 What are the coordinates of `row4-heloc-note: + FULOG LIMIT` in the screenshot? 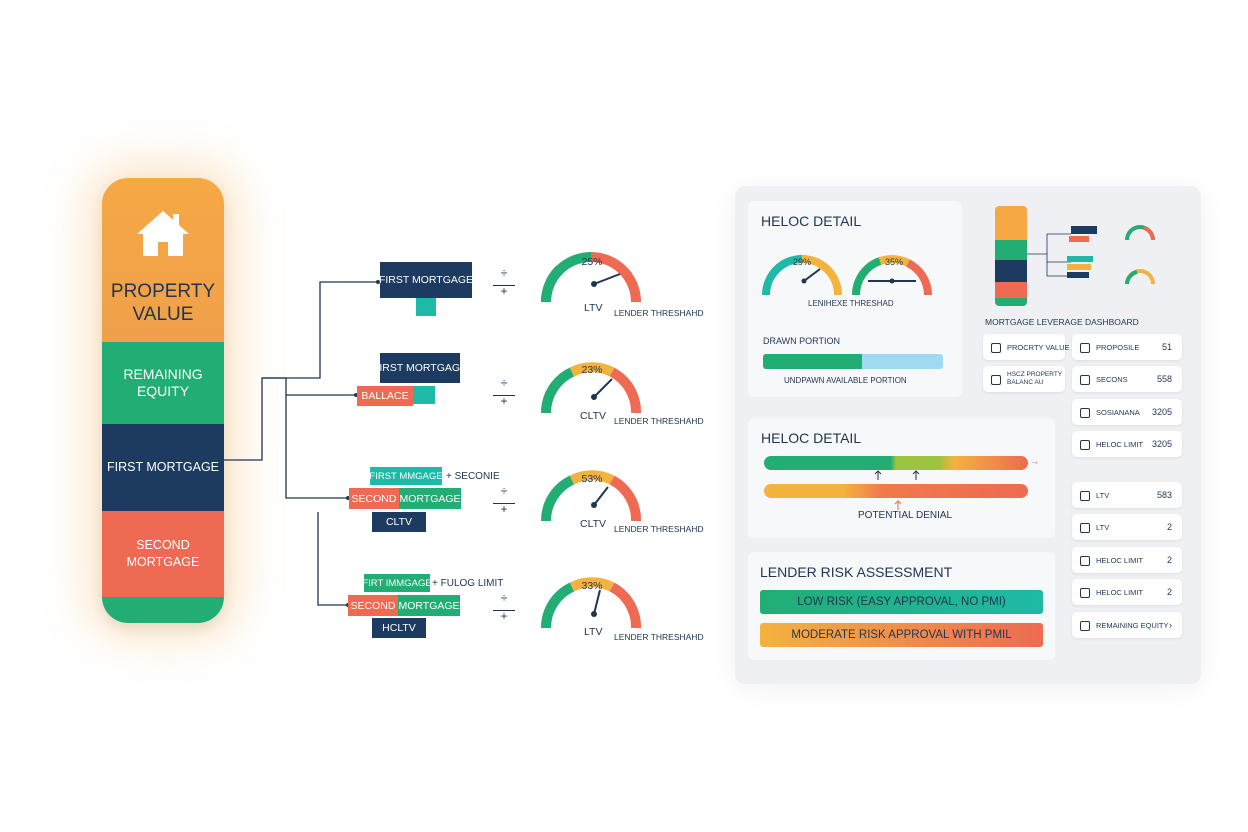 It's located at (468, 583).